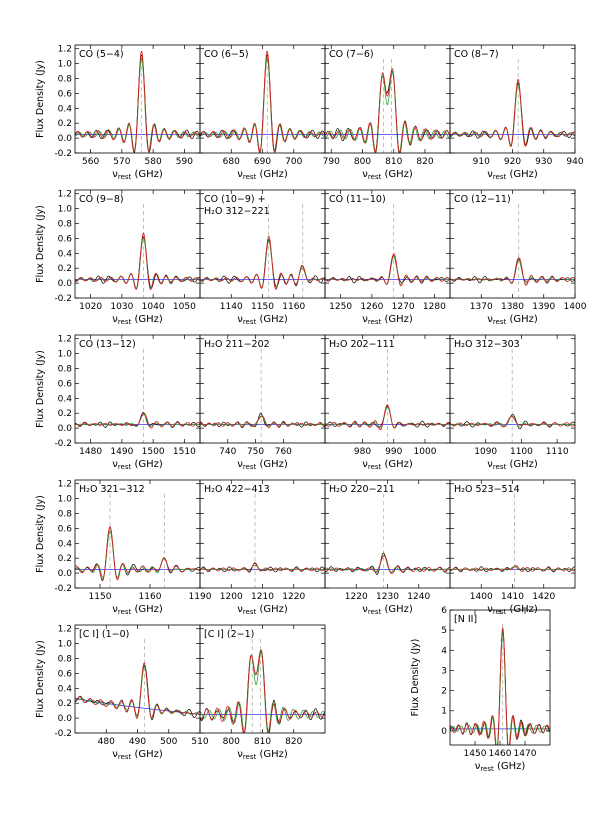 The width and height of the screenshot is (600, 825). I want to click on x-tick-label: 1200, so click(231, 597).